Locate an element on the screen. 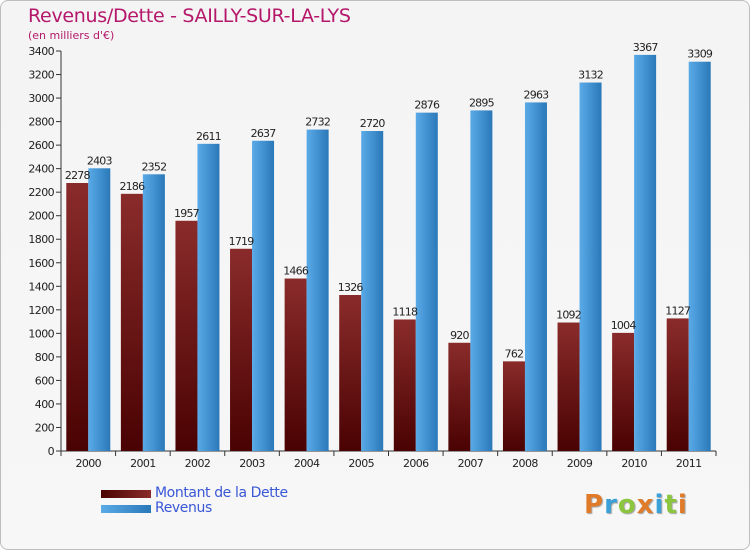 The height and width of the screenshot is (550, 750). chart-title: Revenus/Dette - SAILLY-SUR-LA-LYS is located at coordinates (189, 16).